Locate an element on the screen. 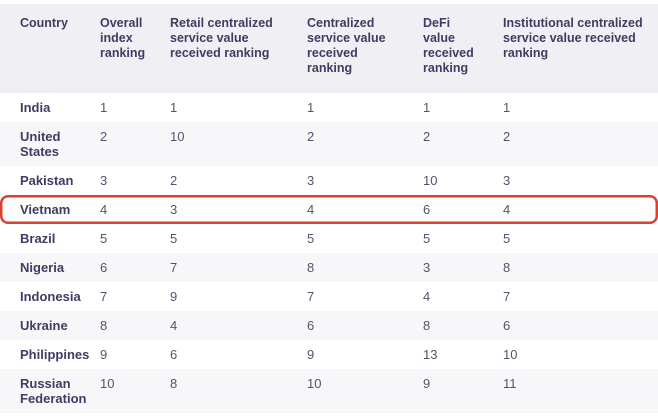  country-cell: Vietnam is located at coordinates (45, 209).